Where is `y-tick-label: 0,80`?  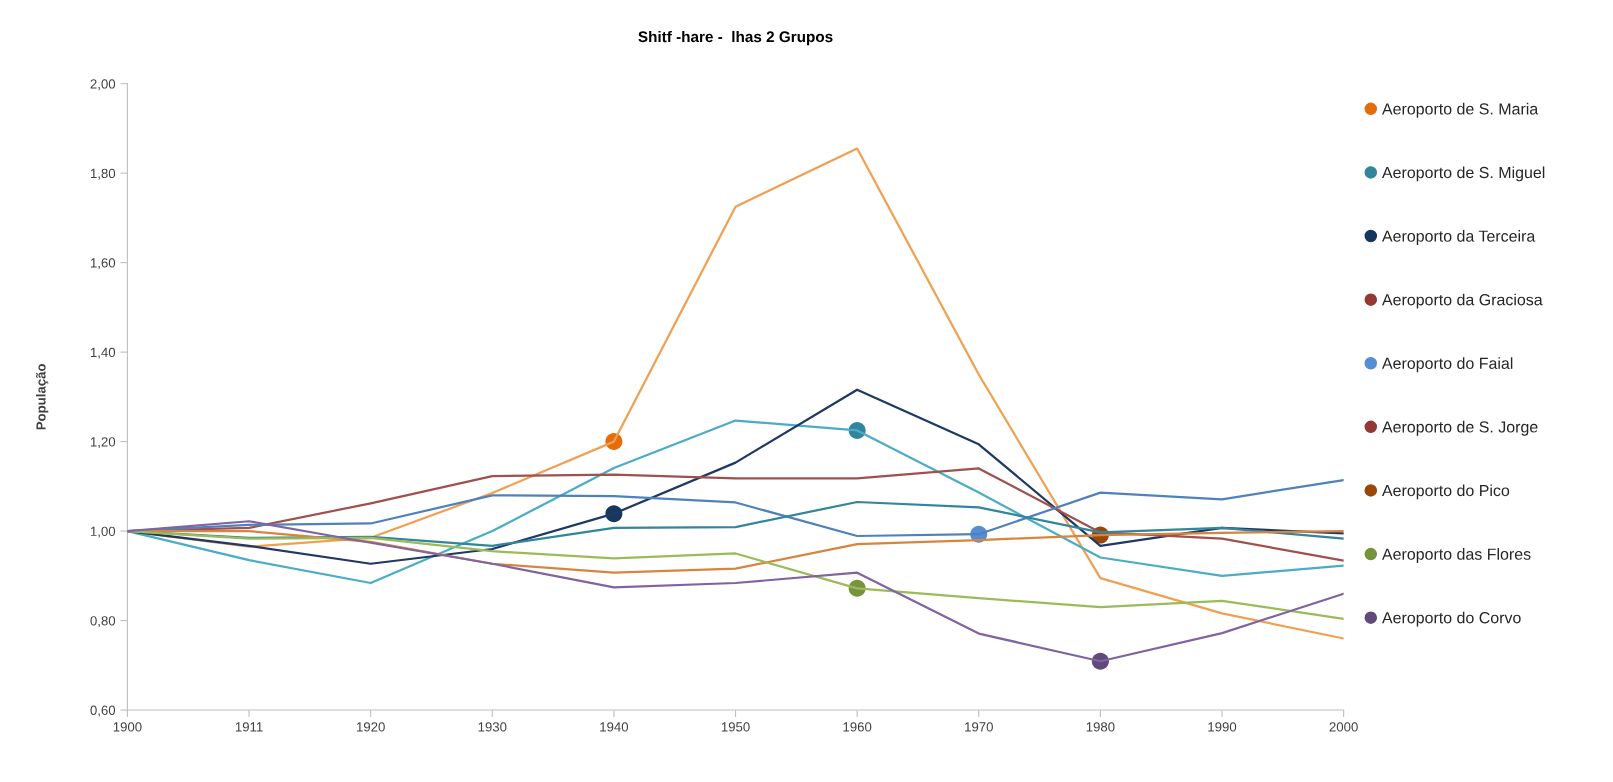 y-tick-label: 0,80 is located at coordinates (103, 622).